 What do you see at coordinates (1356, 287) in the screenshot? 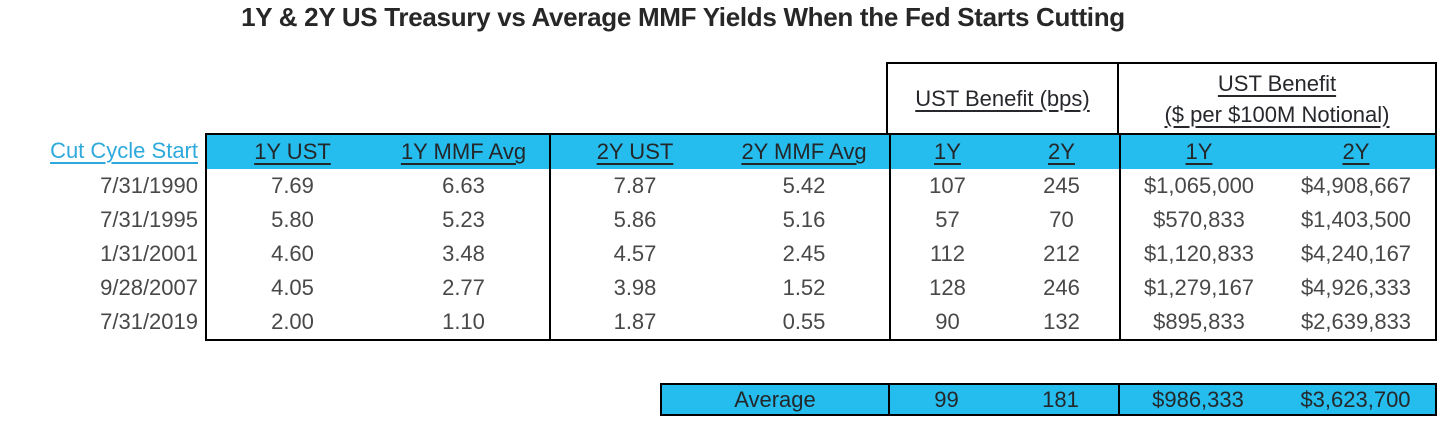
I see `table-cell: $4,926,333` at bounding box center [1356, 287].